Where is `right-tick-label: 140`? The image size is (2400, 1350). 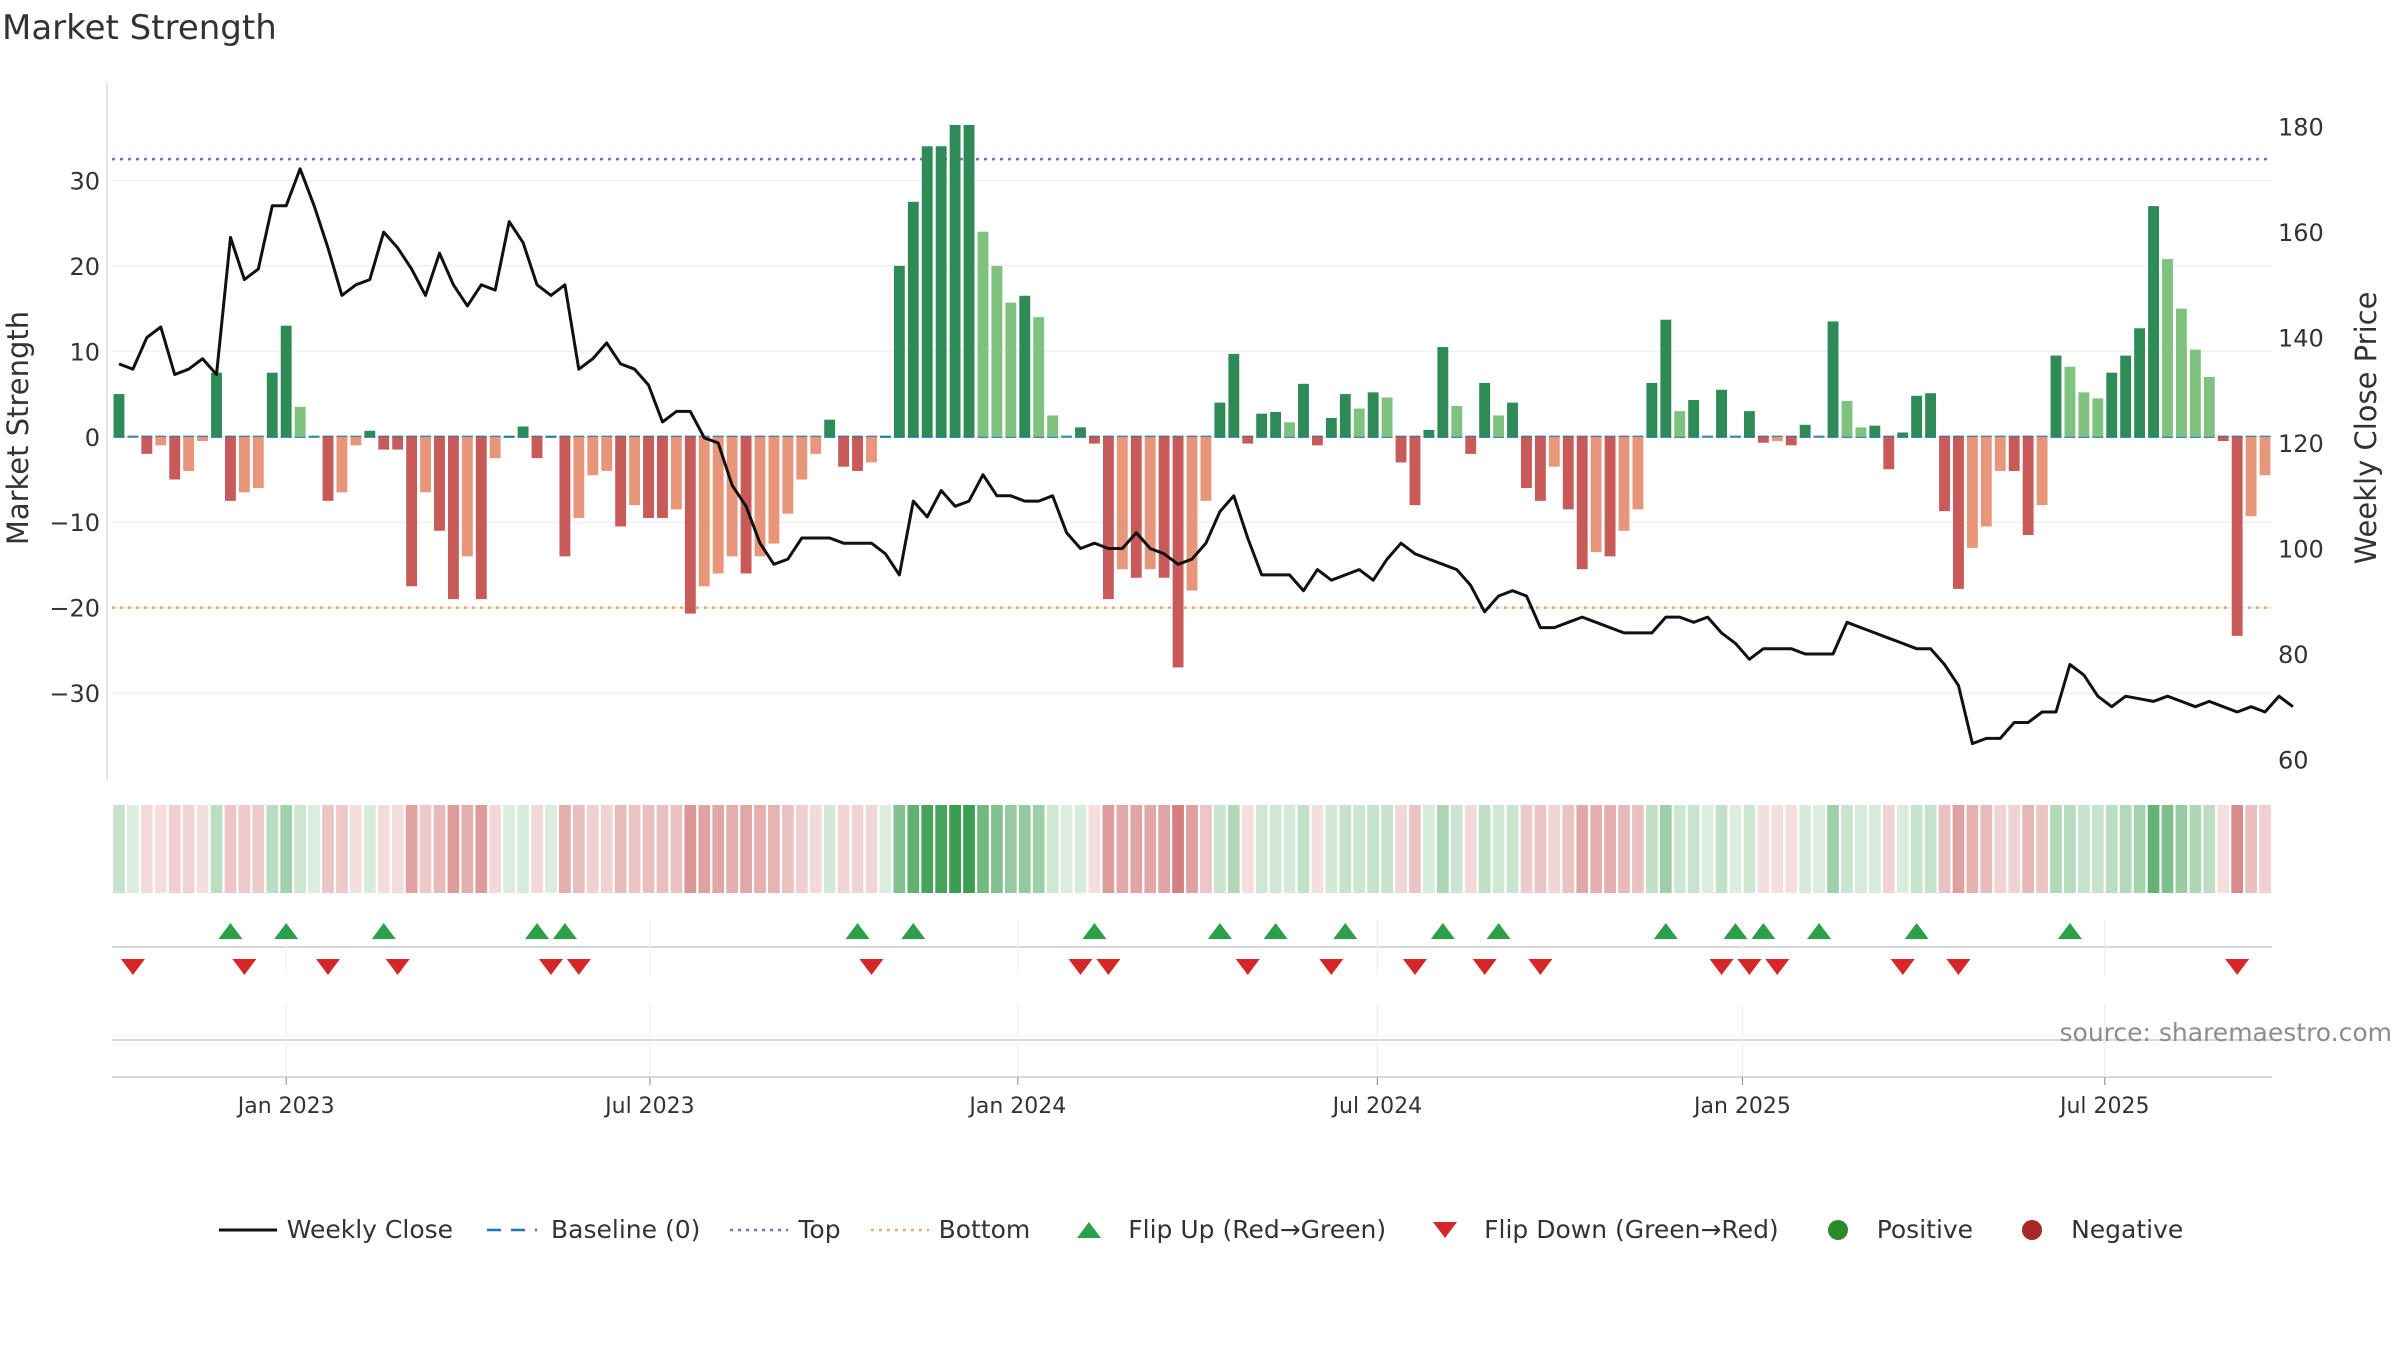
right-tick-label: 140 is located at coordinates (2301, 339).